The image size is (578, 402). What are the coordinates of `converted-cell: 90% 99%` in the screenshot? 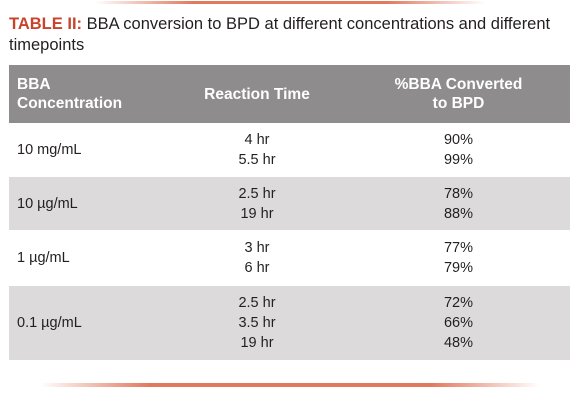 It's located at (458, 150).